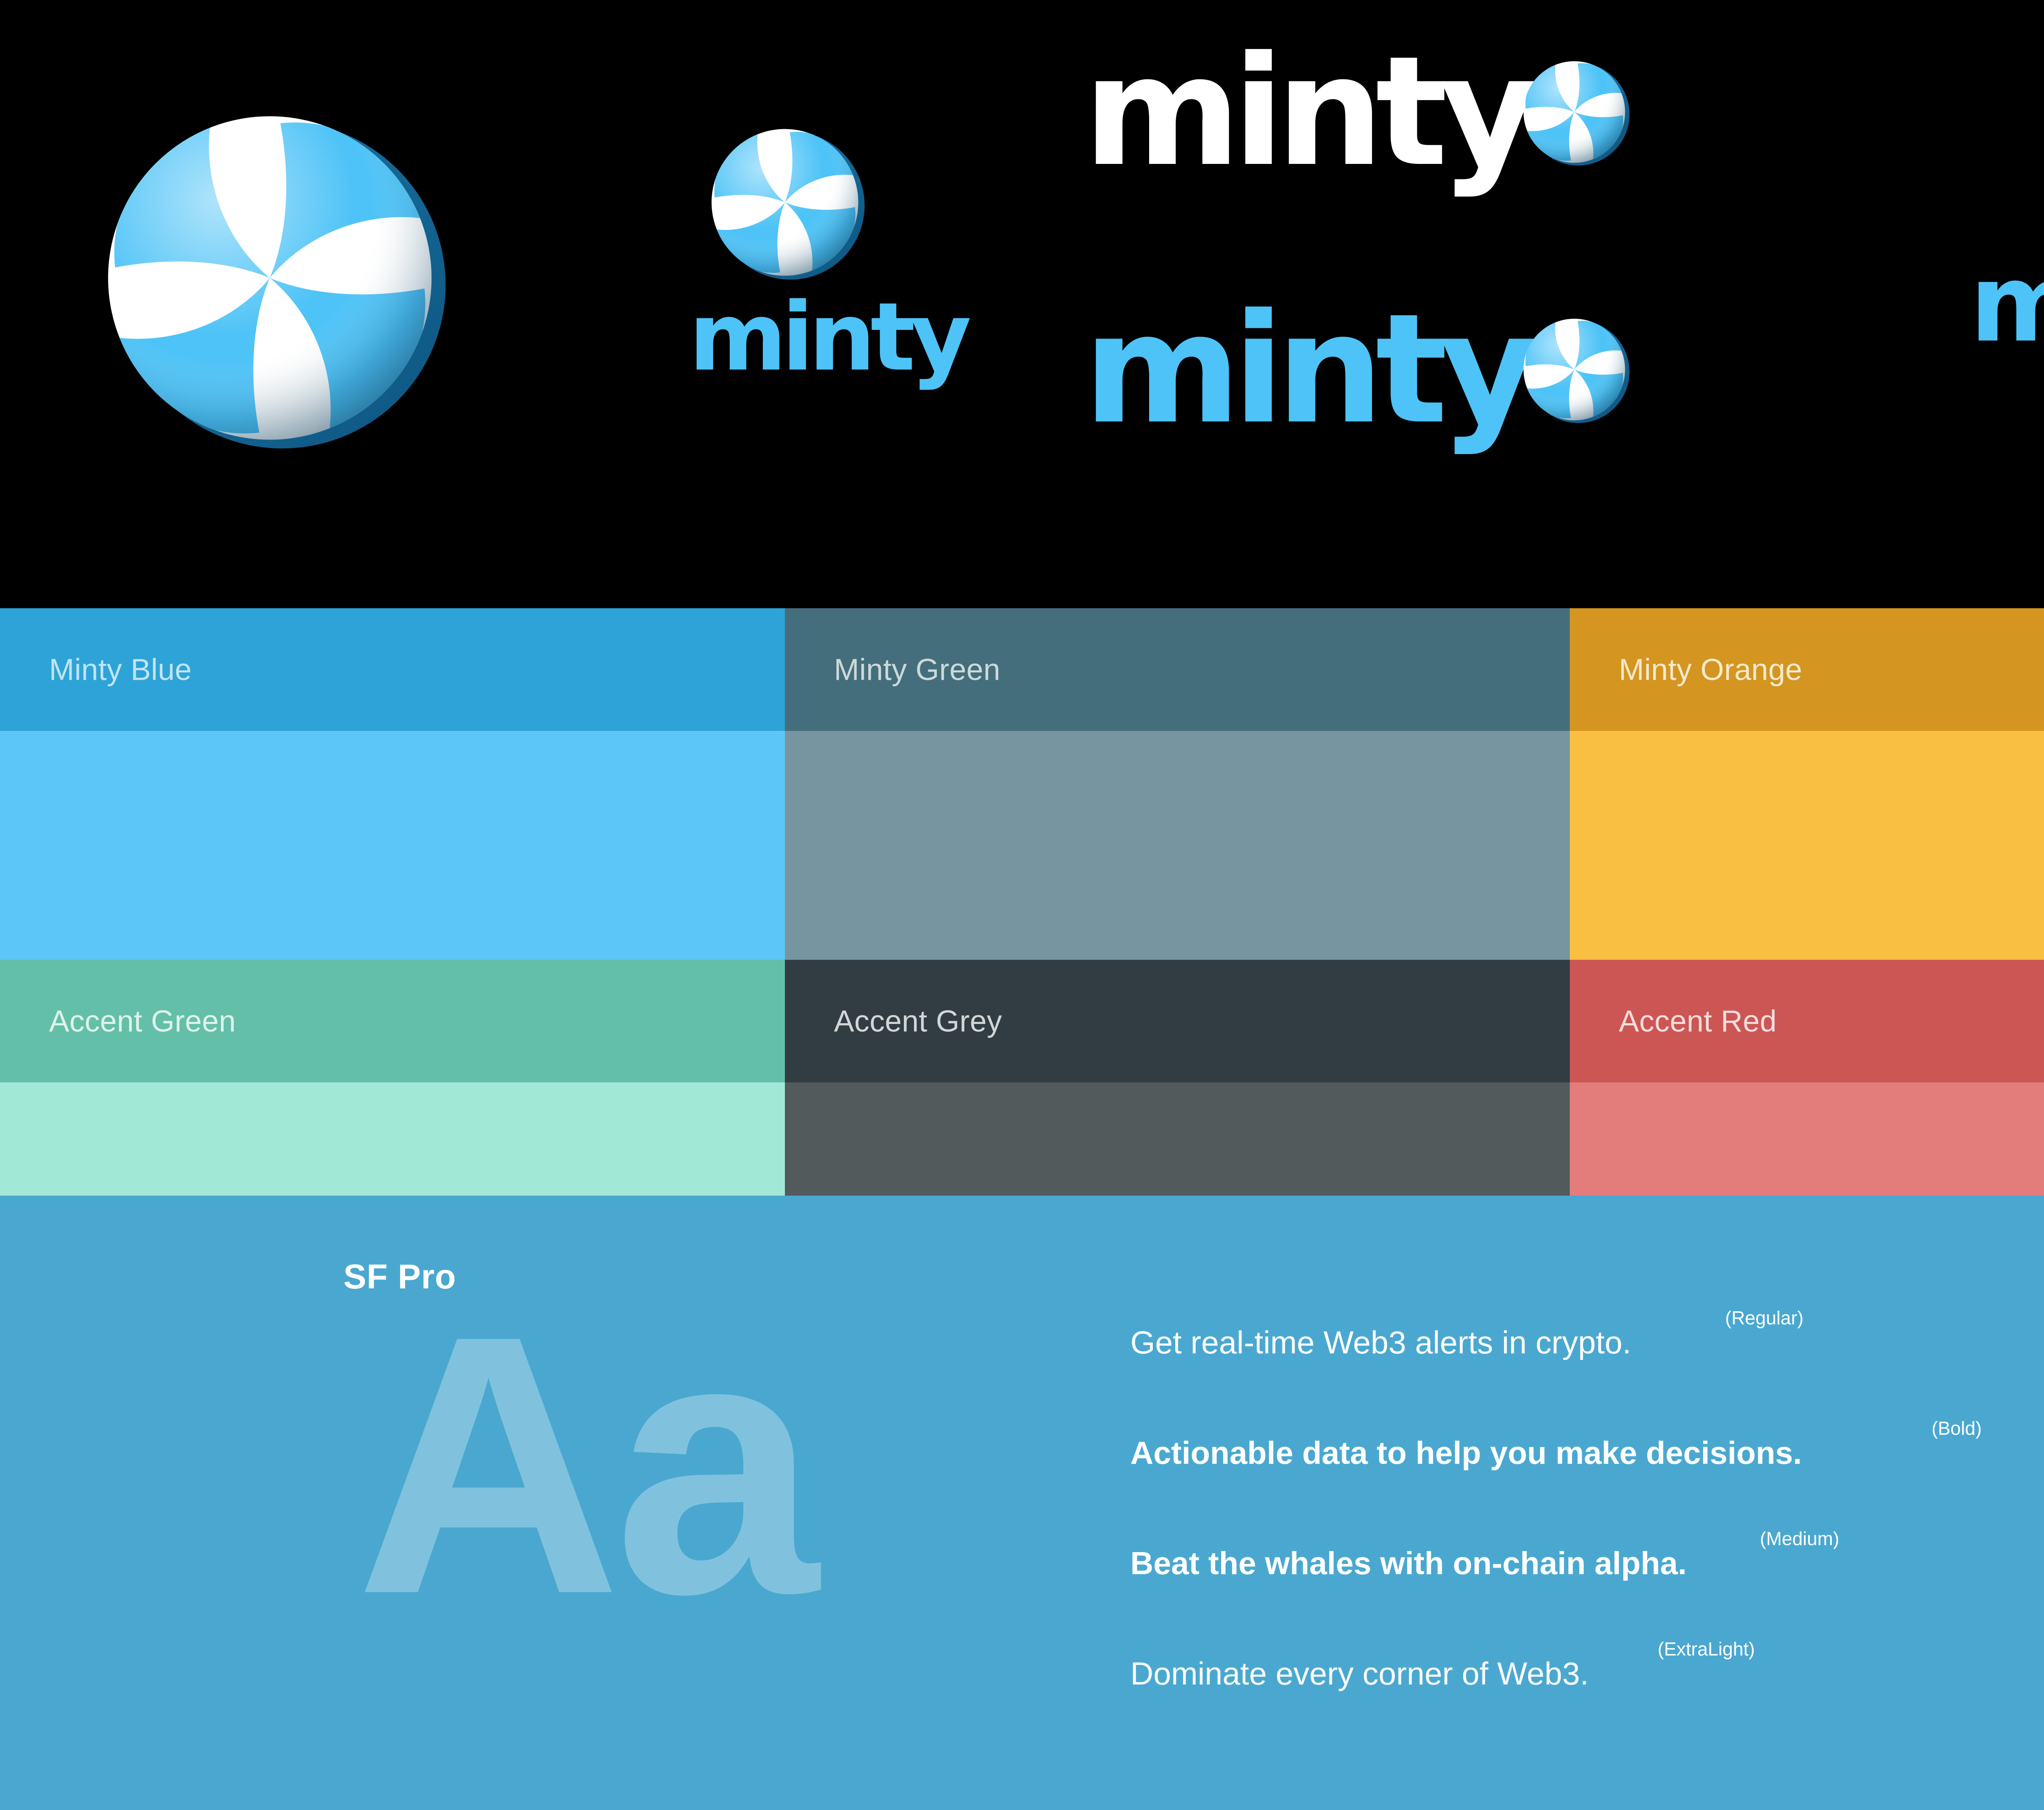  Describe the element at coordinates (393, 669) in the screenshot. I see `swatch-minty-blue-dark: Minty Blue` at that location.